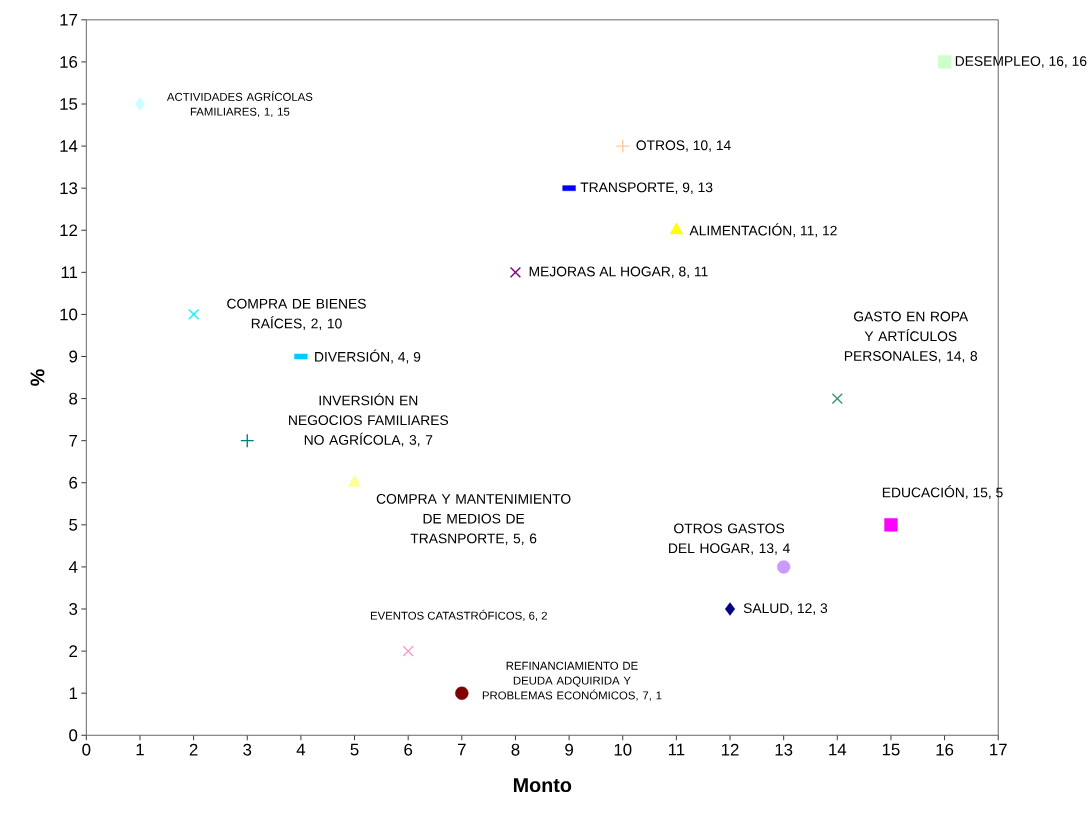 The width and height of the screenshot is (1088, 816). Describe the element at coordinates (763, 230) in the screenshot. I see `annotation: ALIMENTACIÓN, 11, 12` at that location.